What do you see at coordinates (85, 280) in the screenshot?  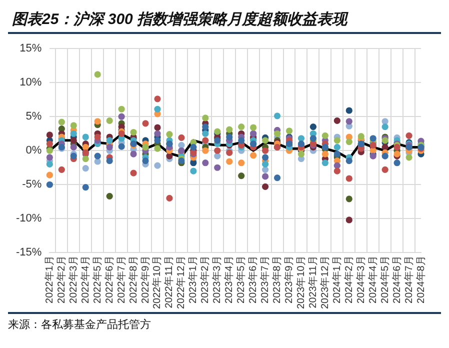 I see `x-tick-label: 2022年4月` at bounding box center [85, 280].